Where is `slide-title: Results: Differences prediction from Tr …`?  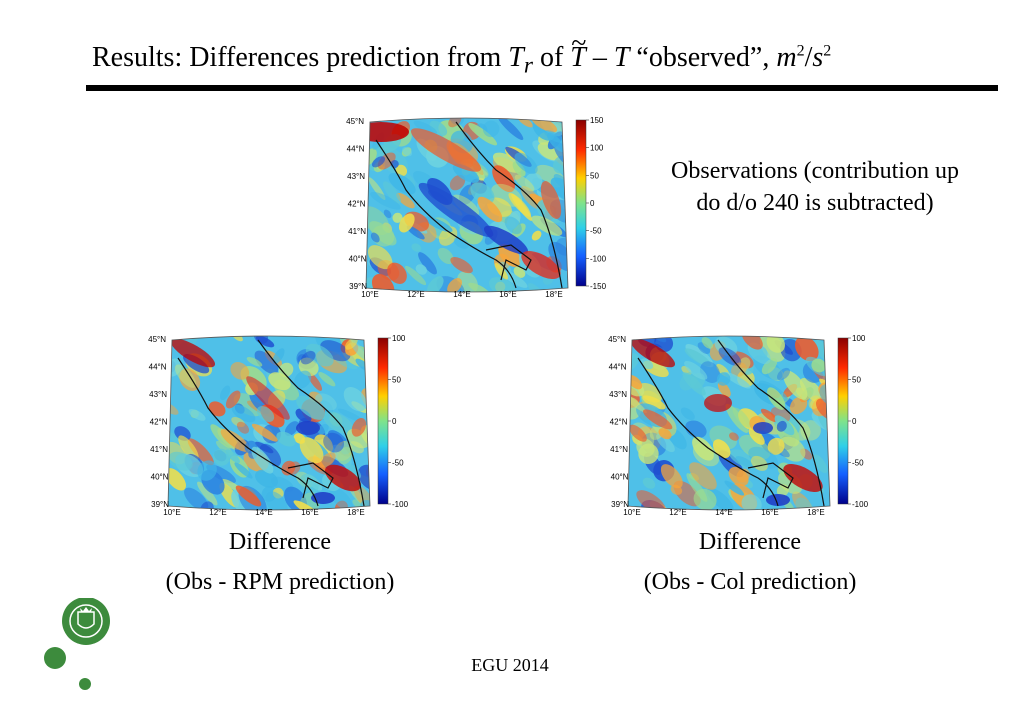
slide-title: Results: Differences prediction from Tr … is located at coordinates (462, 53).